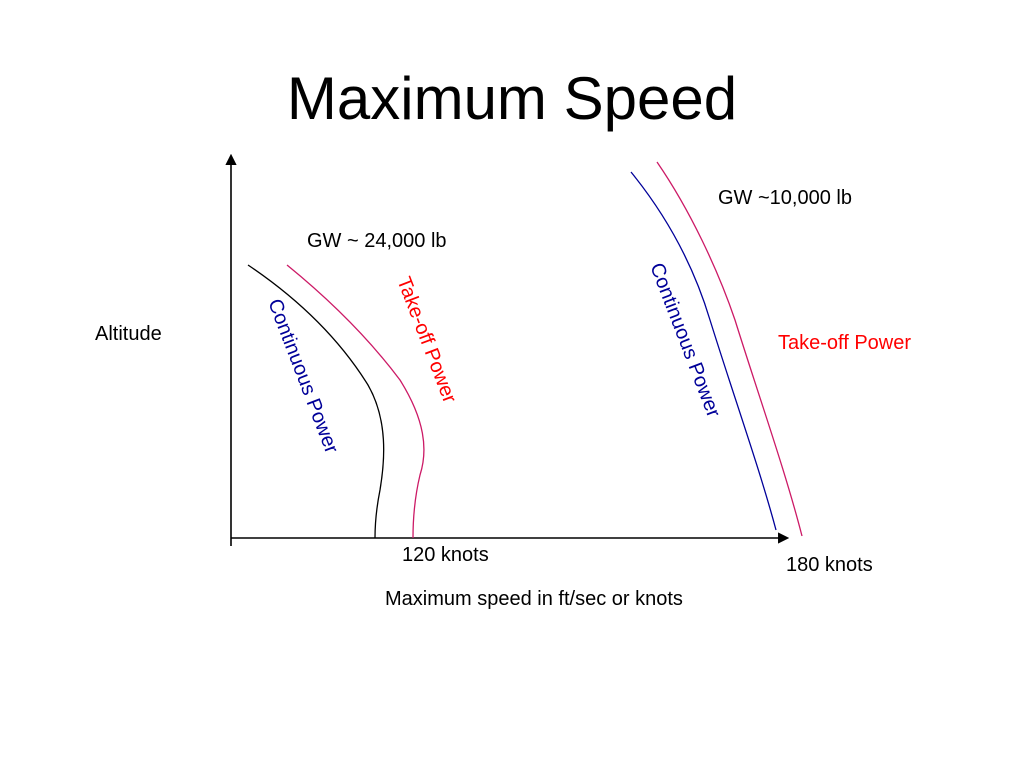  What do you see at coordinates (377, 241) in the screenshot?
I see `weight-label-heavy: GW ~ 24,000 lb` at bounding box center [377, 241].